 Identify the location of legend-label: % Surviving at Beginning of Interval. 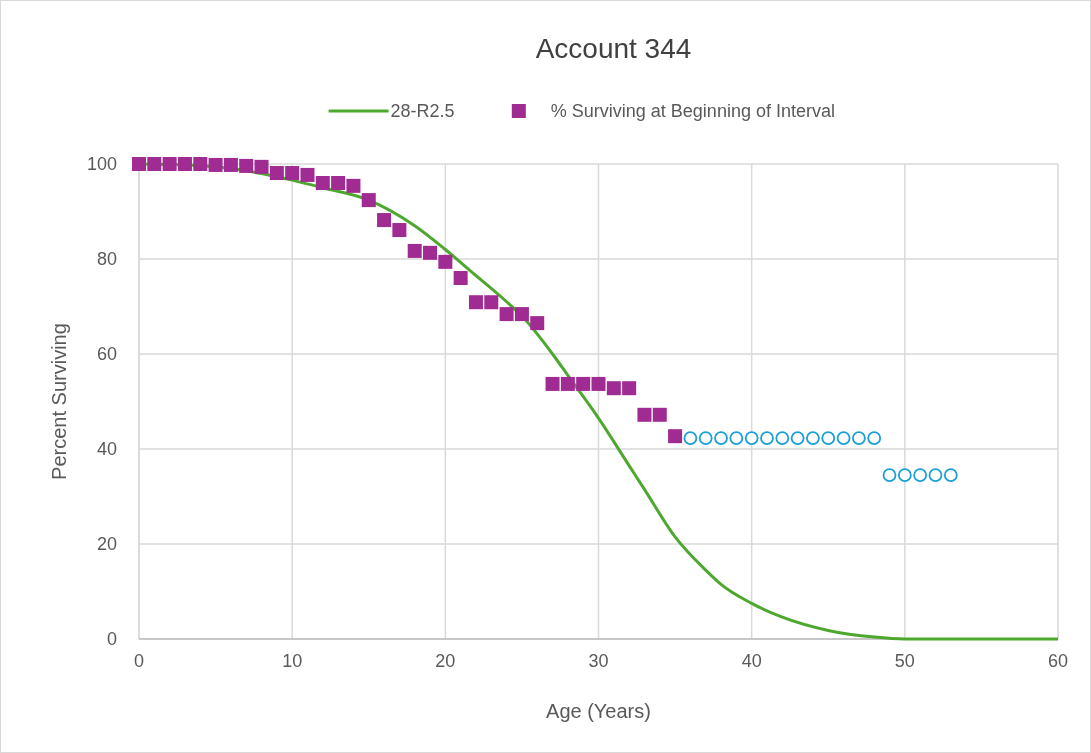
(692, 111).